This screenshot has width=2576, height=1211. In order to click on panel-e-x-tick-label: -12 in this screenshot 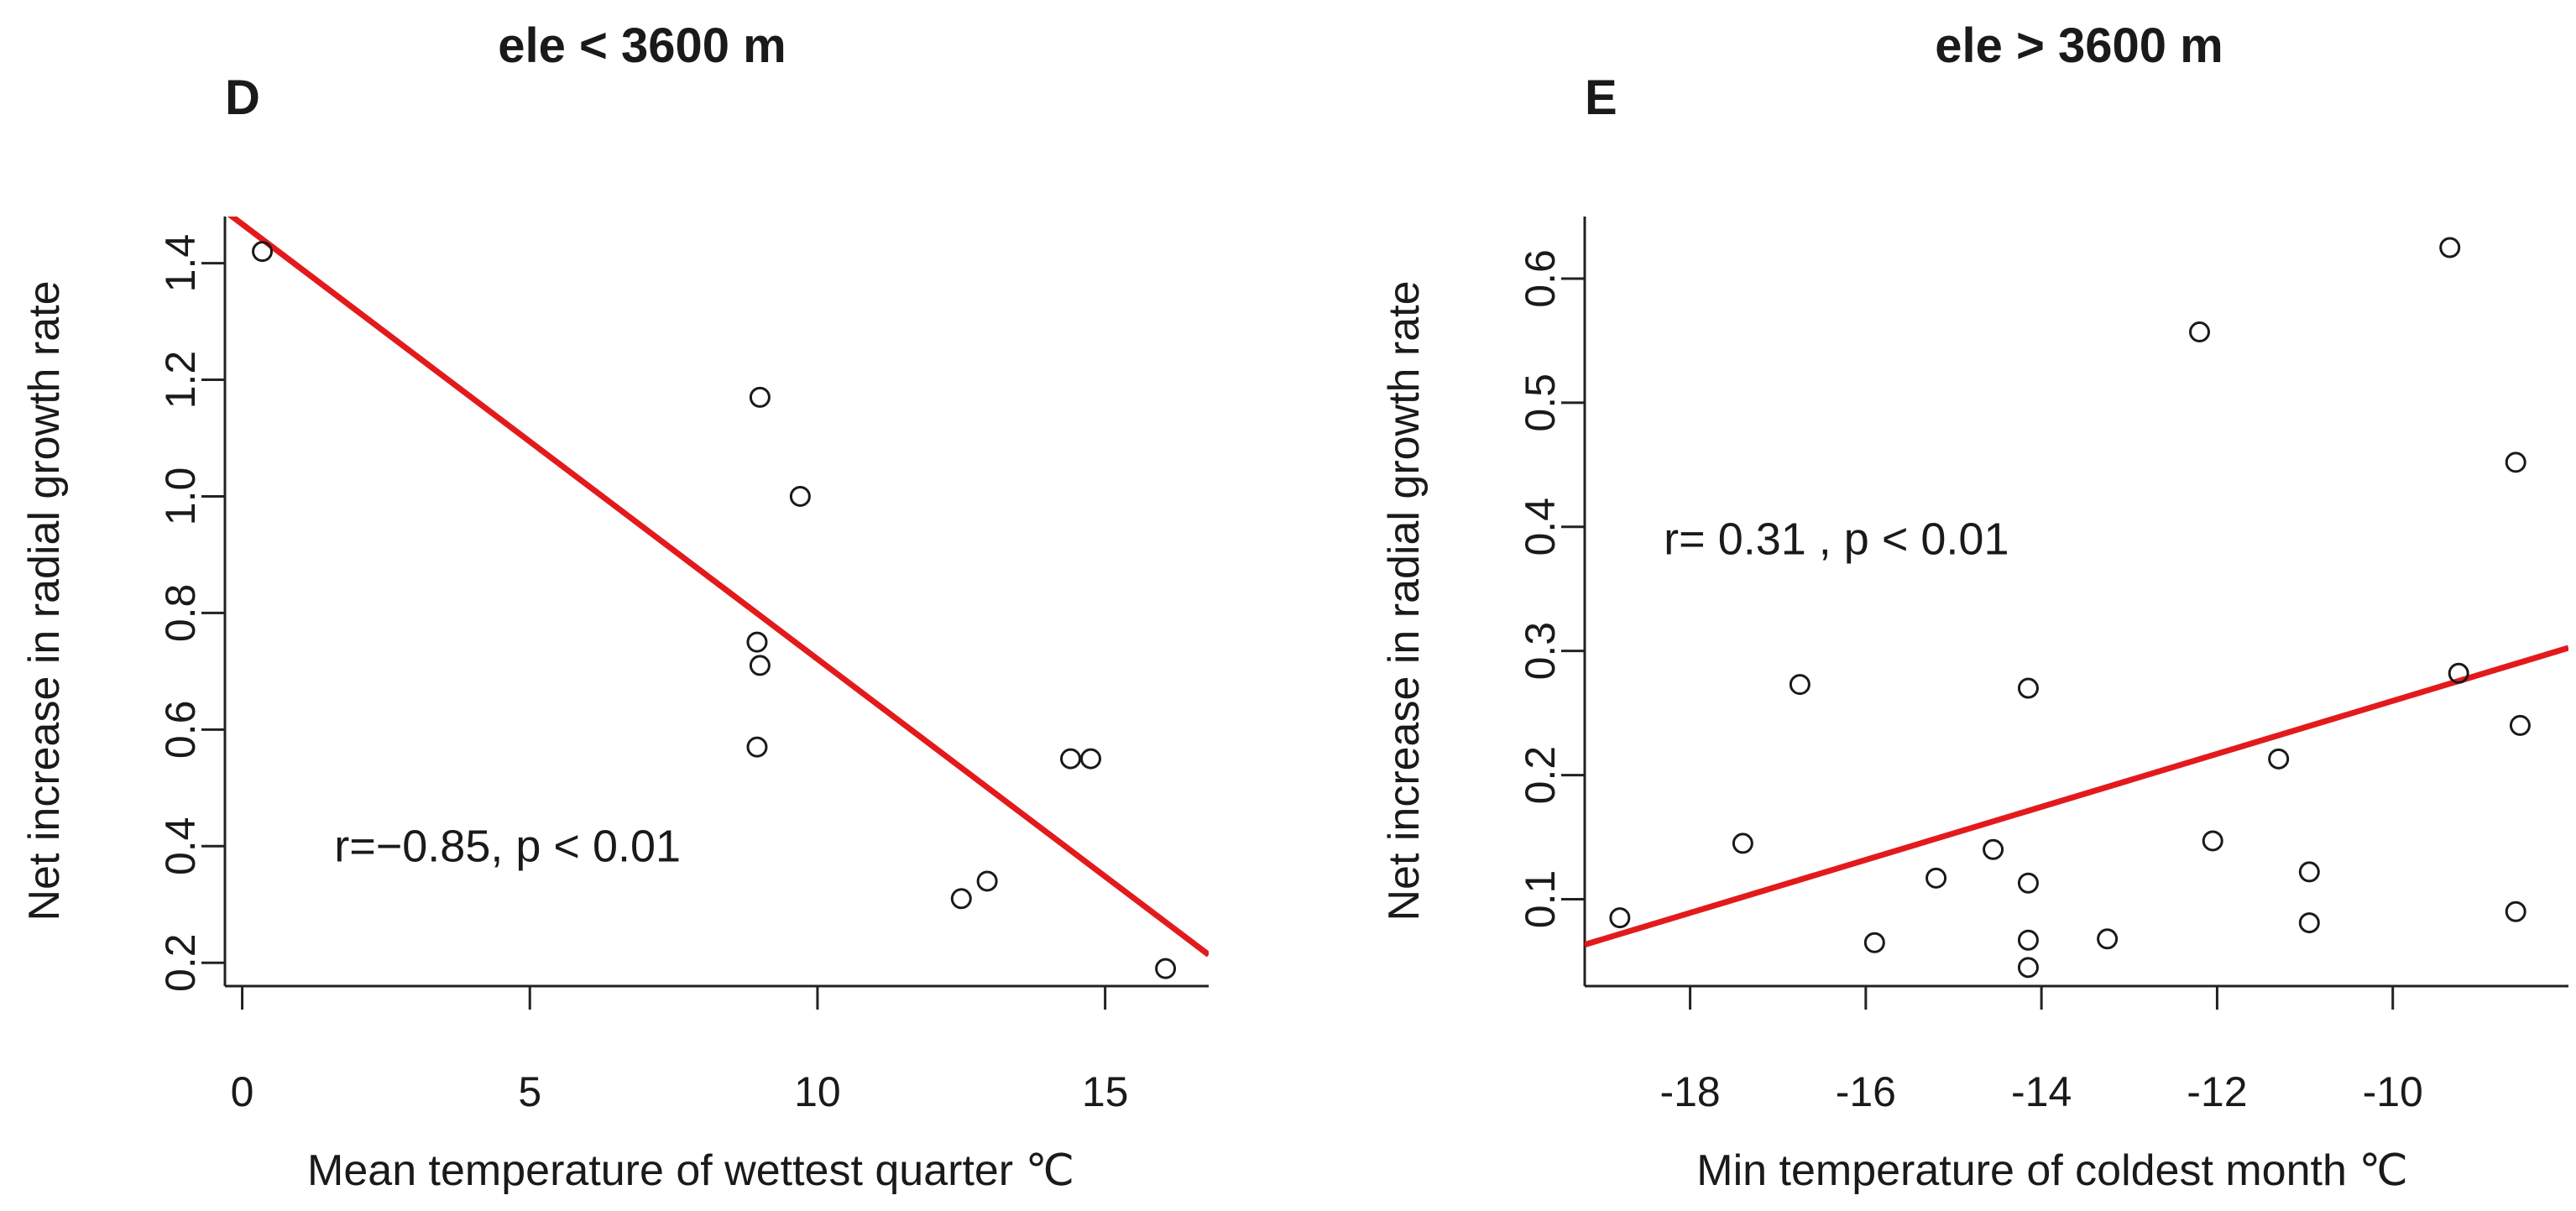, I will do `click(2217, 1092)`.